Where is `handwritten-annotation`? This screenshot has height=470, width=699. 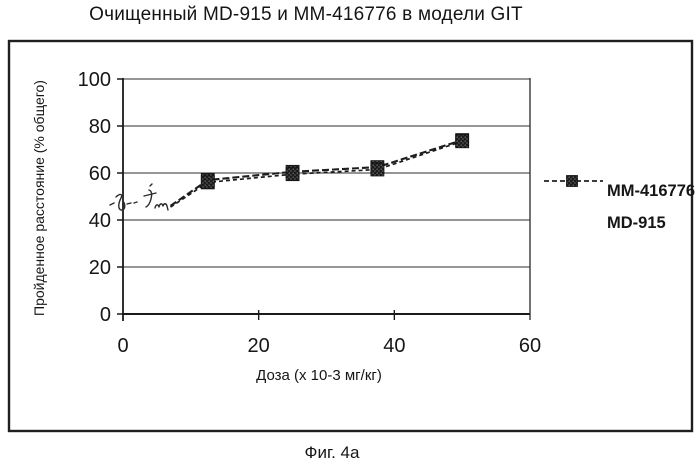 handwritten-annotation is located at coordinates (139, 197).